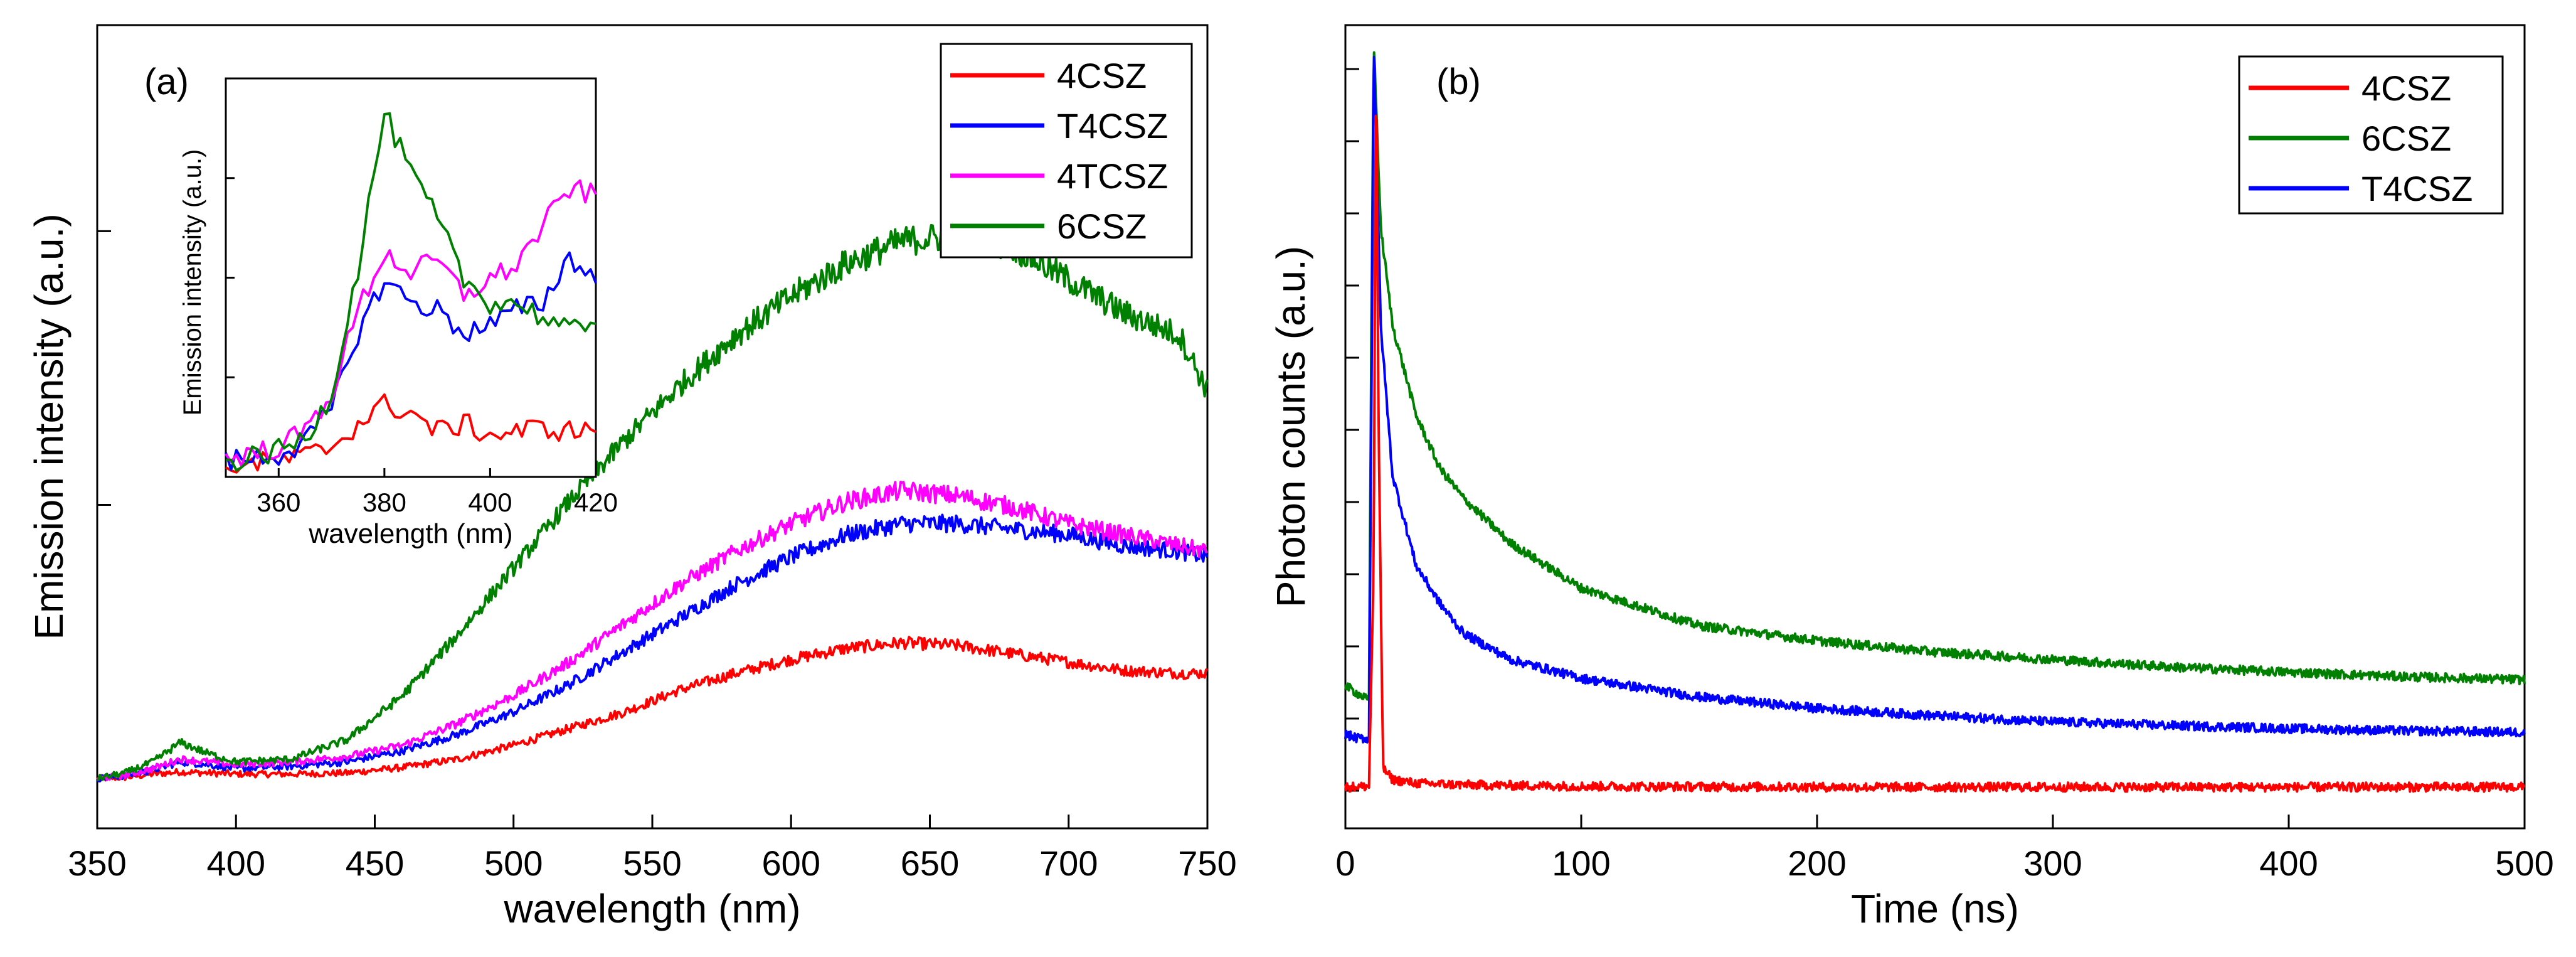 Image resolution: width=2576 pixels, height=957 pixels. Describe the element at coordinates (166, 81) in the screenshot. I see `panel-a-label: (a)` at that location.